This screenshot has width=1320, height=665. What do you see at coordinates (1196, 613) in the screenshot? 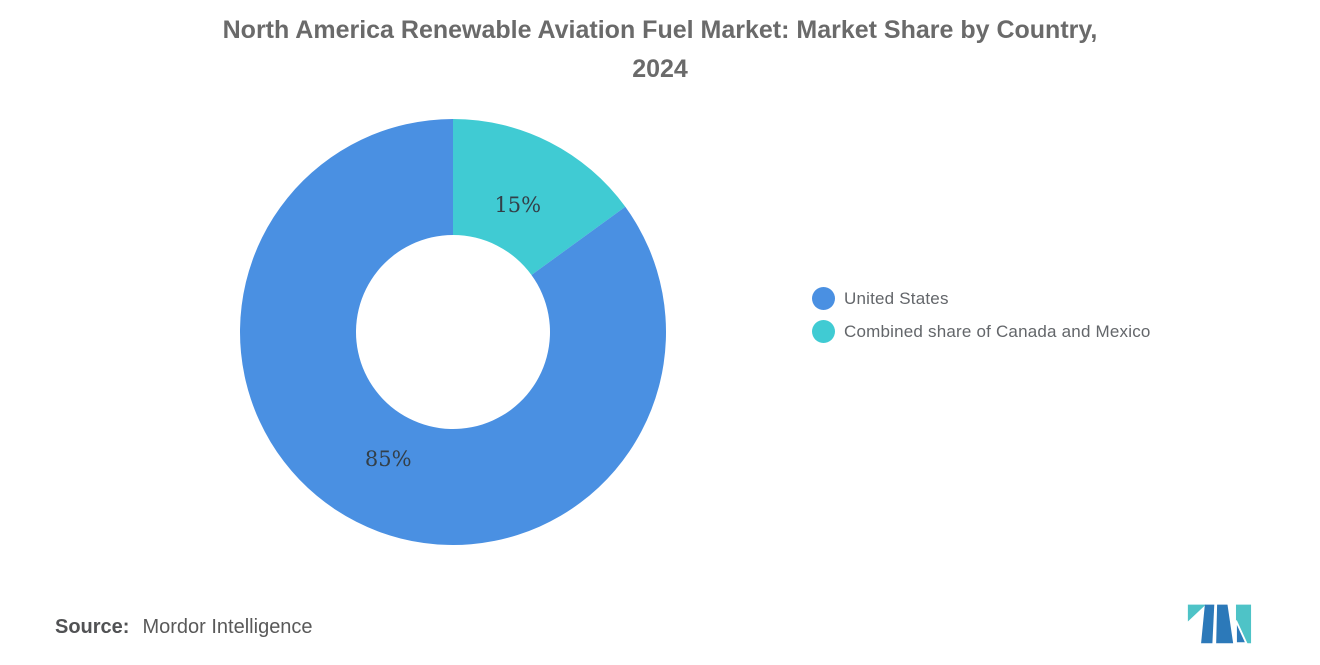
I see `logo-teal-triangle` at bounding box center [1196, 613].